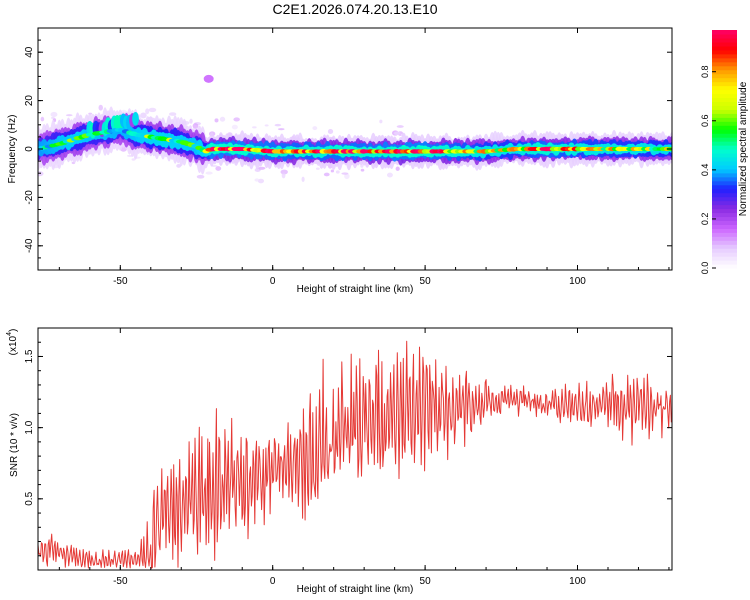 The width and height of the screenshot is (750, 600). I want to click on spectrogram-y-tick-label: 20, so click(29, 101).